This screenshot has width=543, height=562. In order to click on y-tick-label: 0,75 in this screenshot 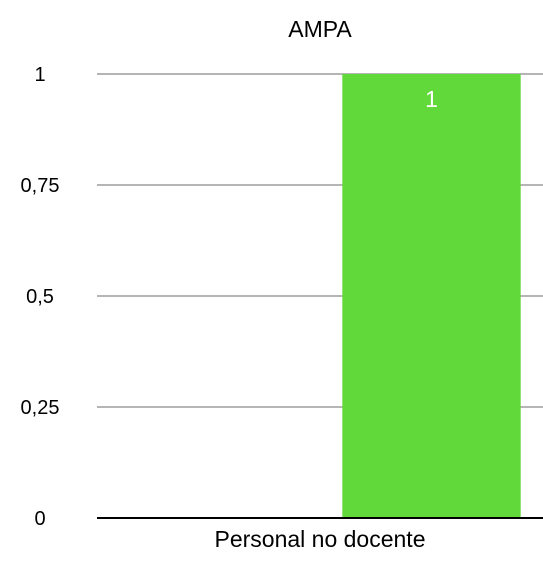, I will do `click(40, 186)`.